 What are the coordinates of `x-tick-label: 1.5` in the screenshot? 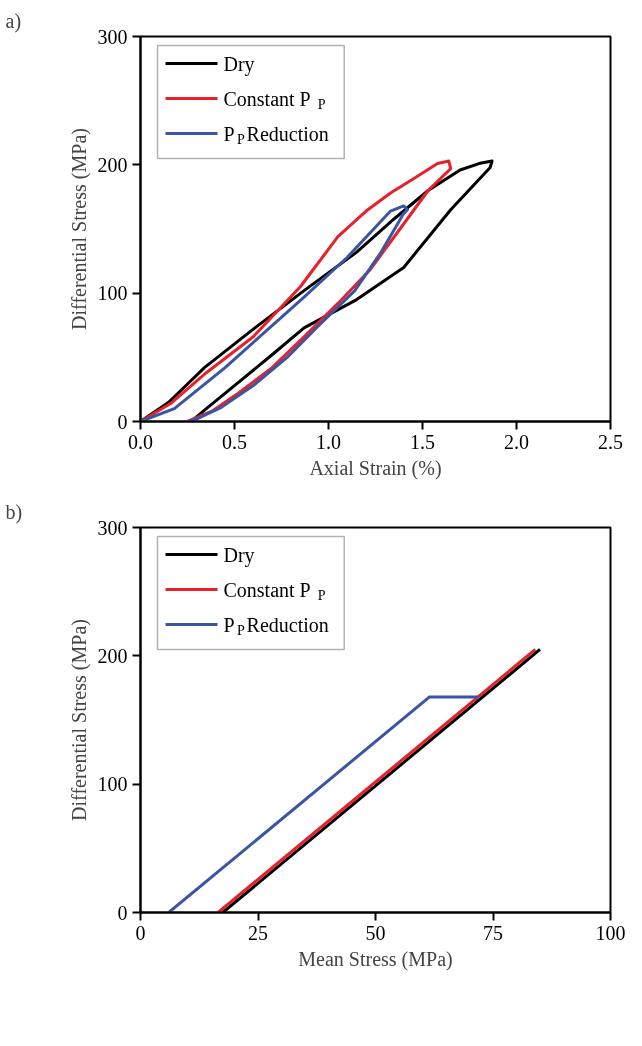 It's located at (422, 441).